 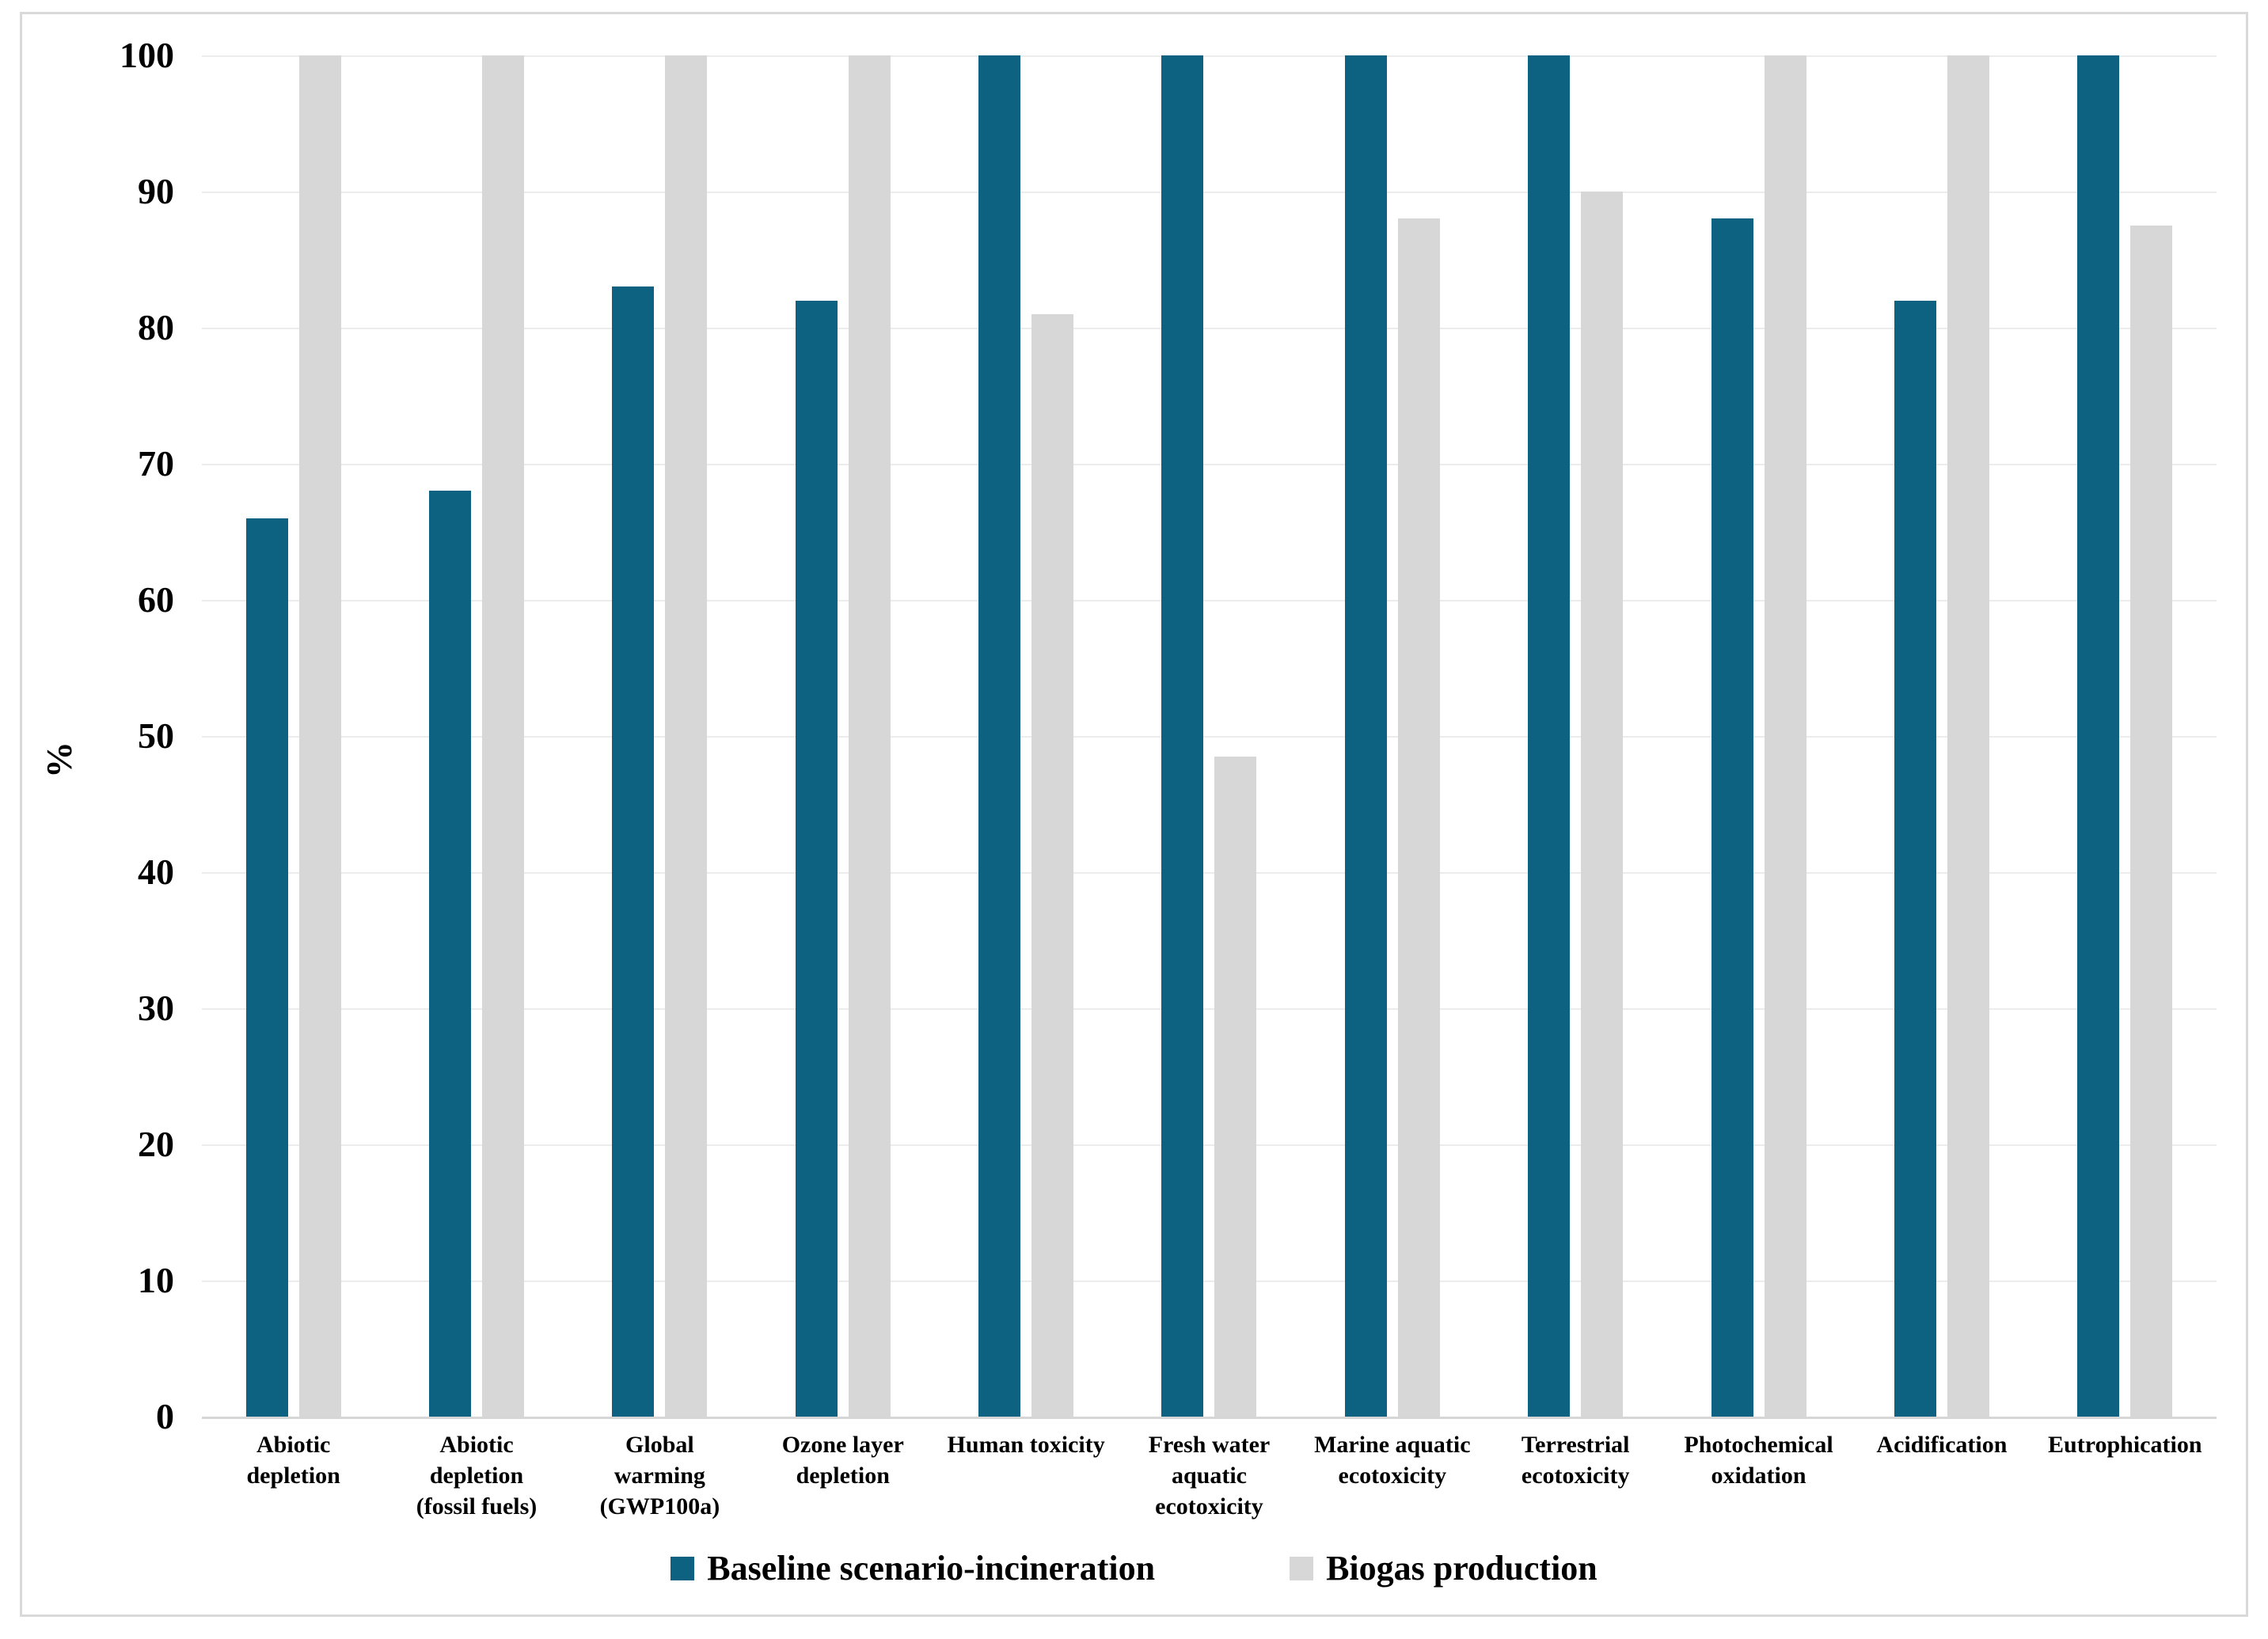 What do you see at coordinates (842, 1460) in the screenshot?
I see `x-category-label: Ozone layer depletion` at bounding box center [842, 1460].